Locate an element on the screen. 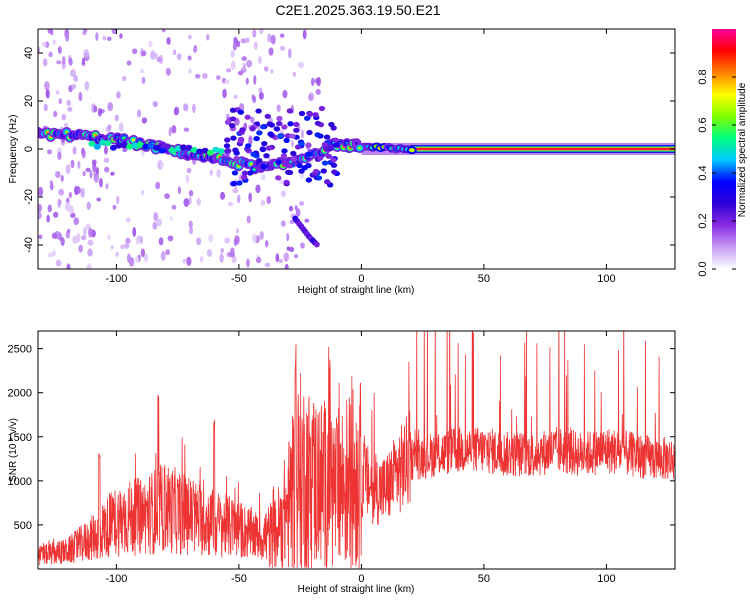 The height and width of the screenshot is (600, 750). x-tick-label: -100 is located at coordinates (116, 279).